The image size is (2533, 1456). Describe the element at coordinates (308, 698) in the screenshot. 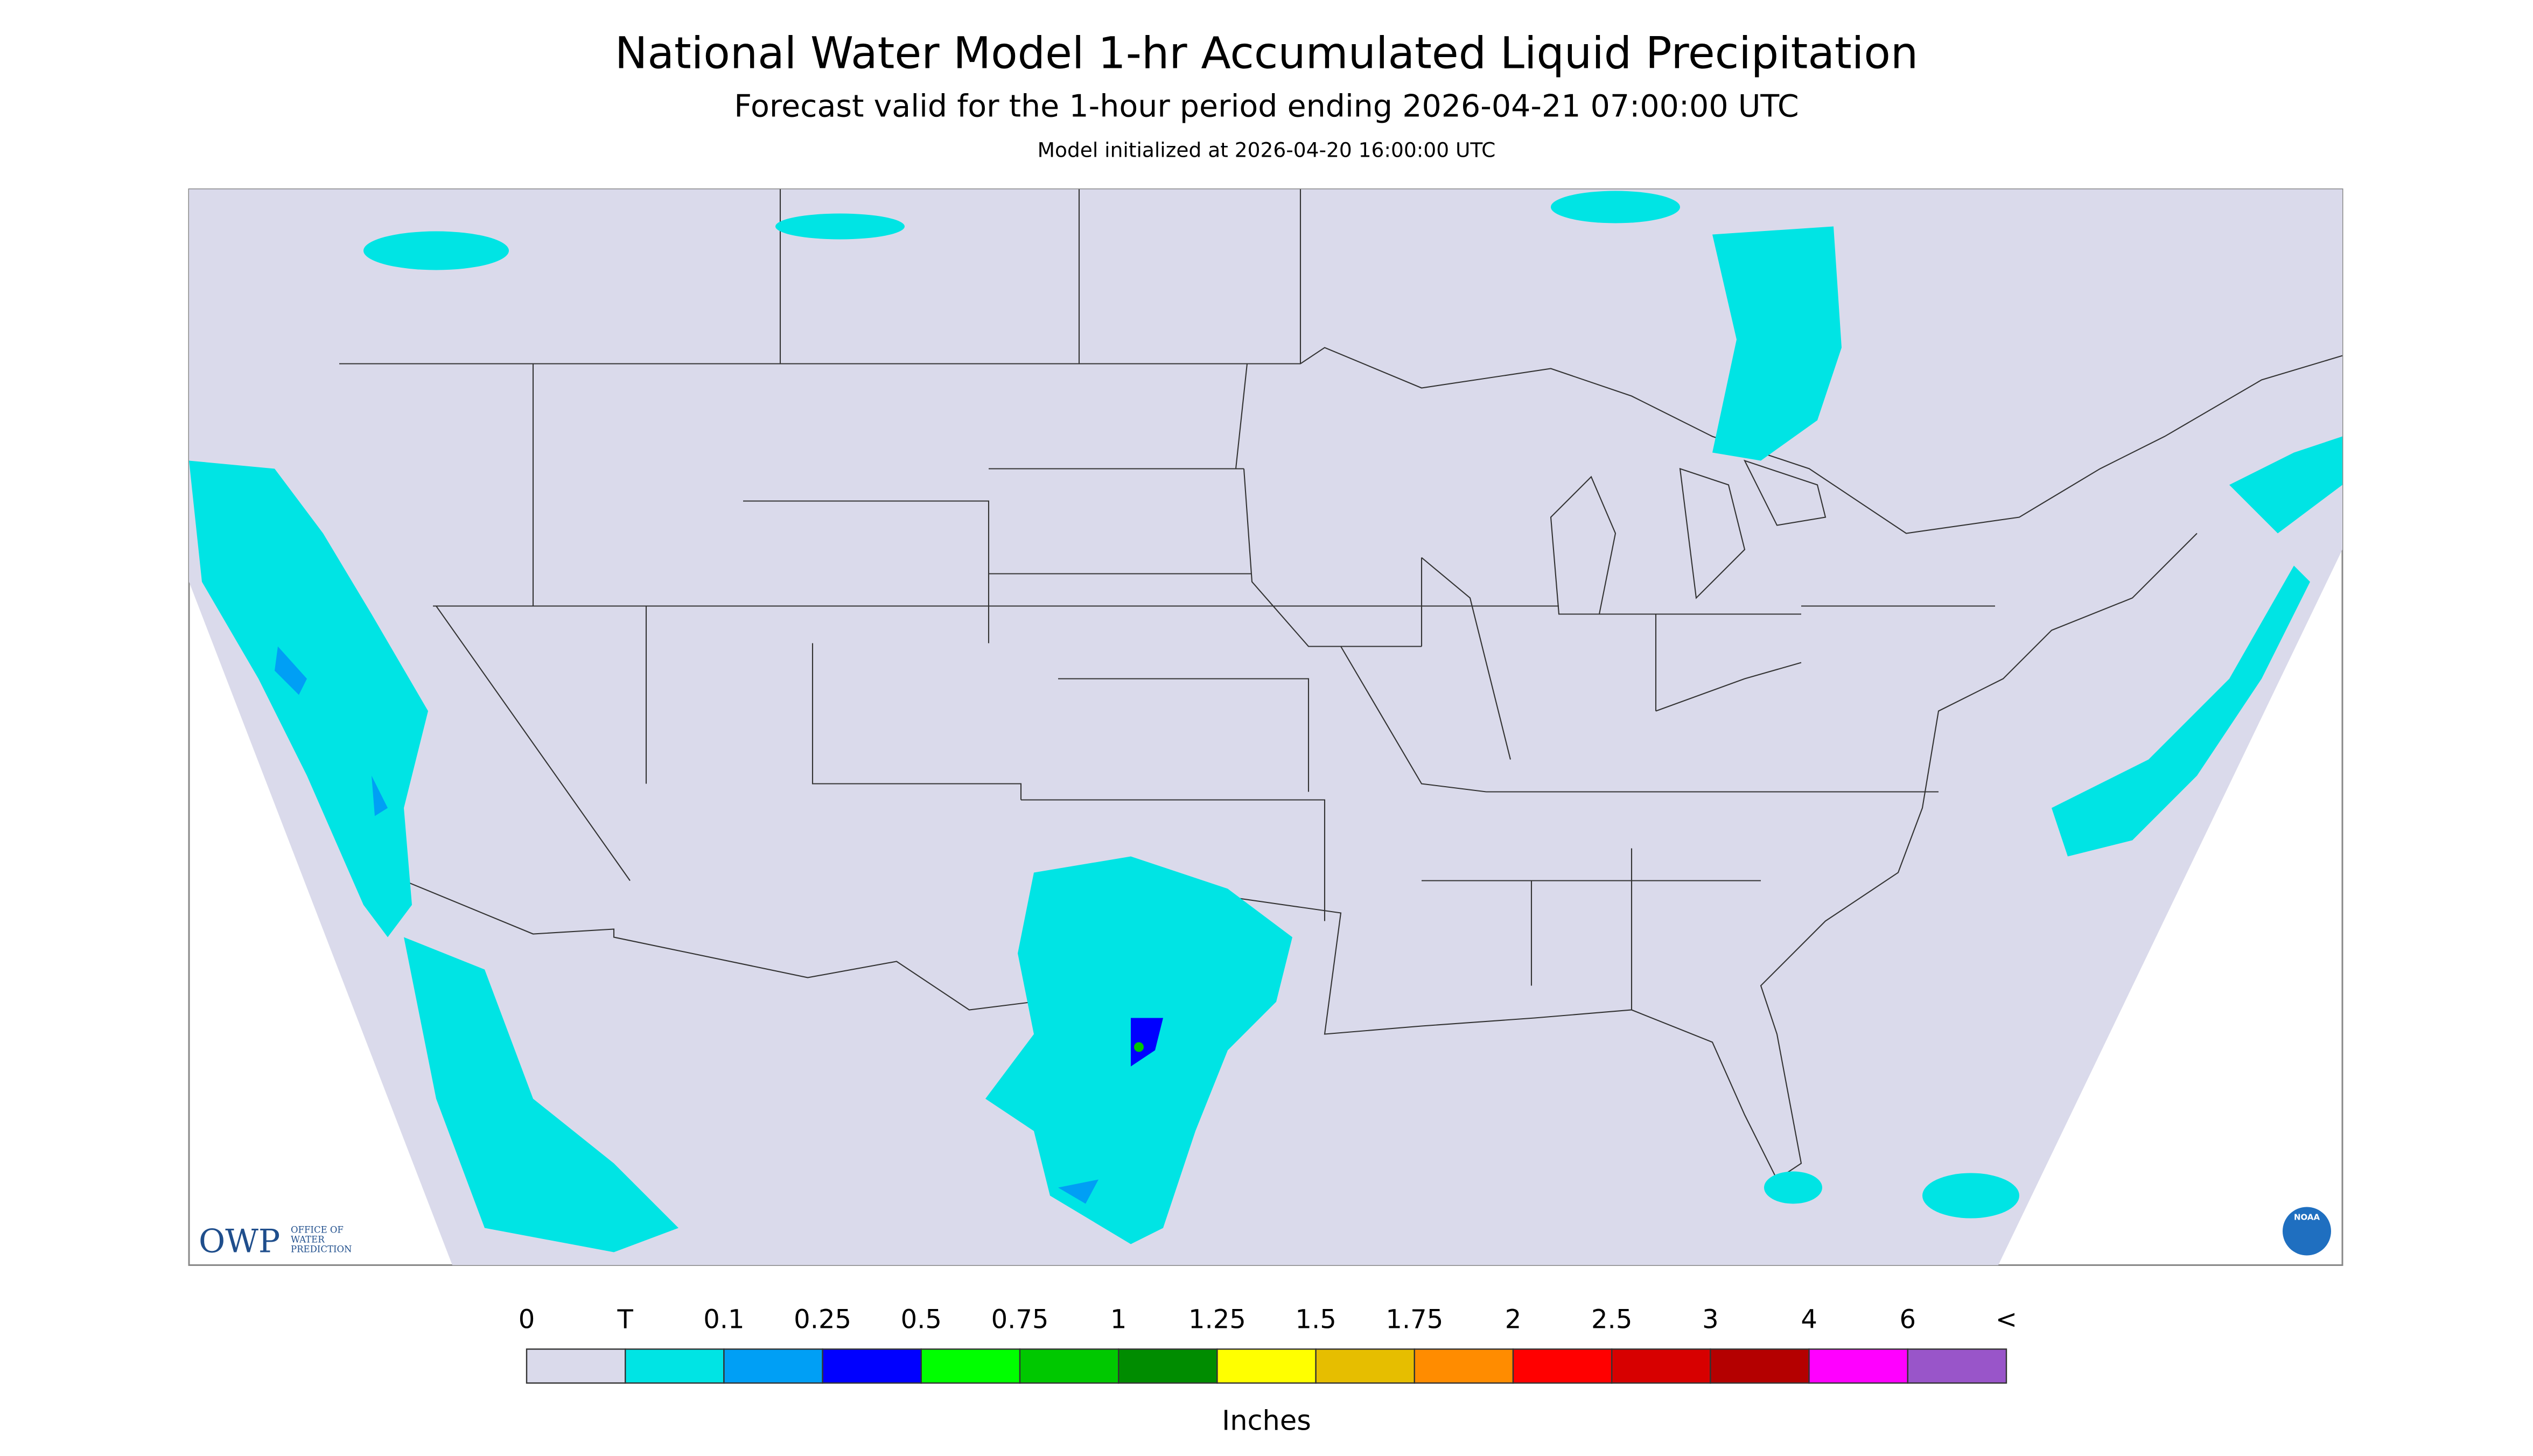

I see `precip-west-coast` at that location.